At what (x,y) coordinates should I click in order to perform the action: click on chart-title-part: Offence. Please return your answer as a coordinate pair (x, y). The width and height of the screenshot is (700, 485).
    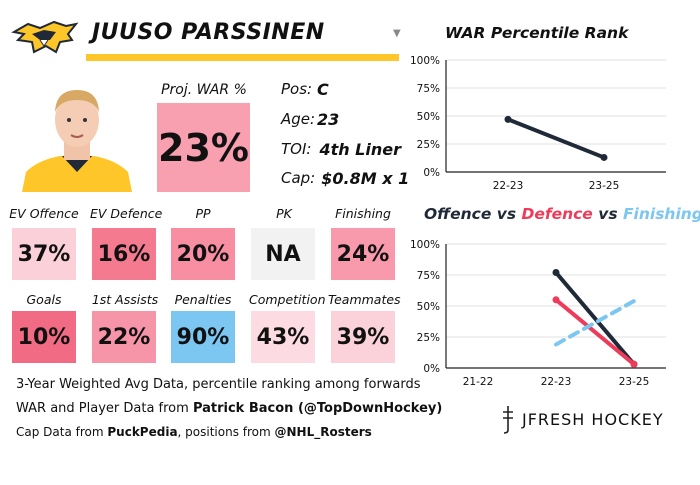
    Looking at the image, I should click on (458, 214).